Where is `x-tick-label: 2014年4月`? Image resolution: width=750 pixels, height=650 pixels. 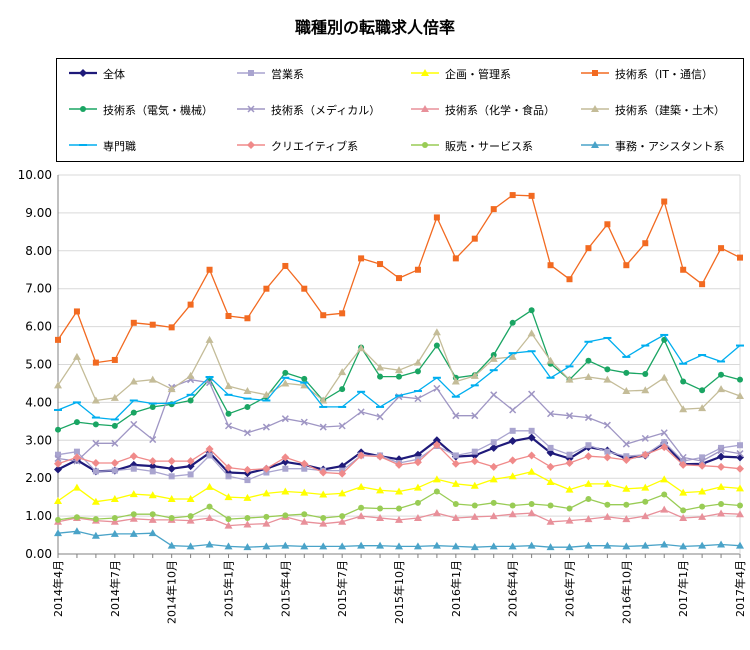 x-tick-label: 2014年4月 is located at coordinates (58, 588).